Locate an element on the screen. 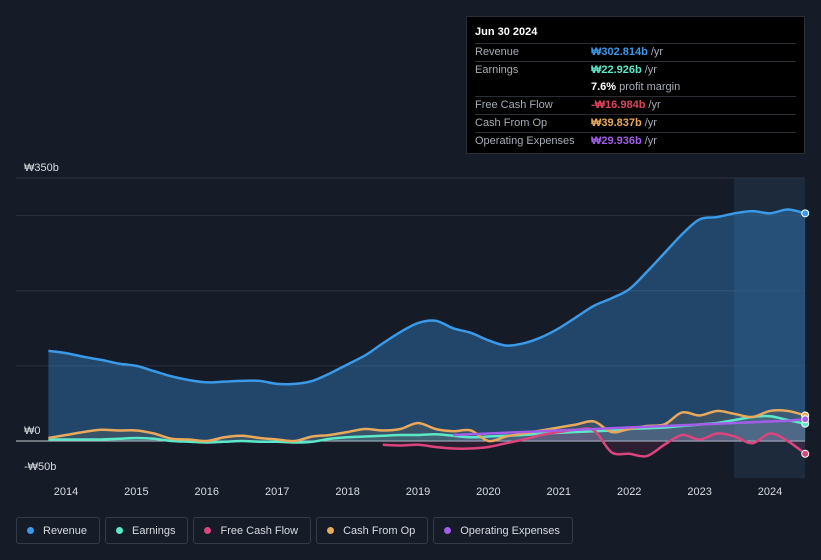 The image size is (821, 560). point-operating-expenses is located at coordinates (805, 419).